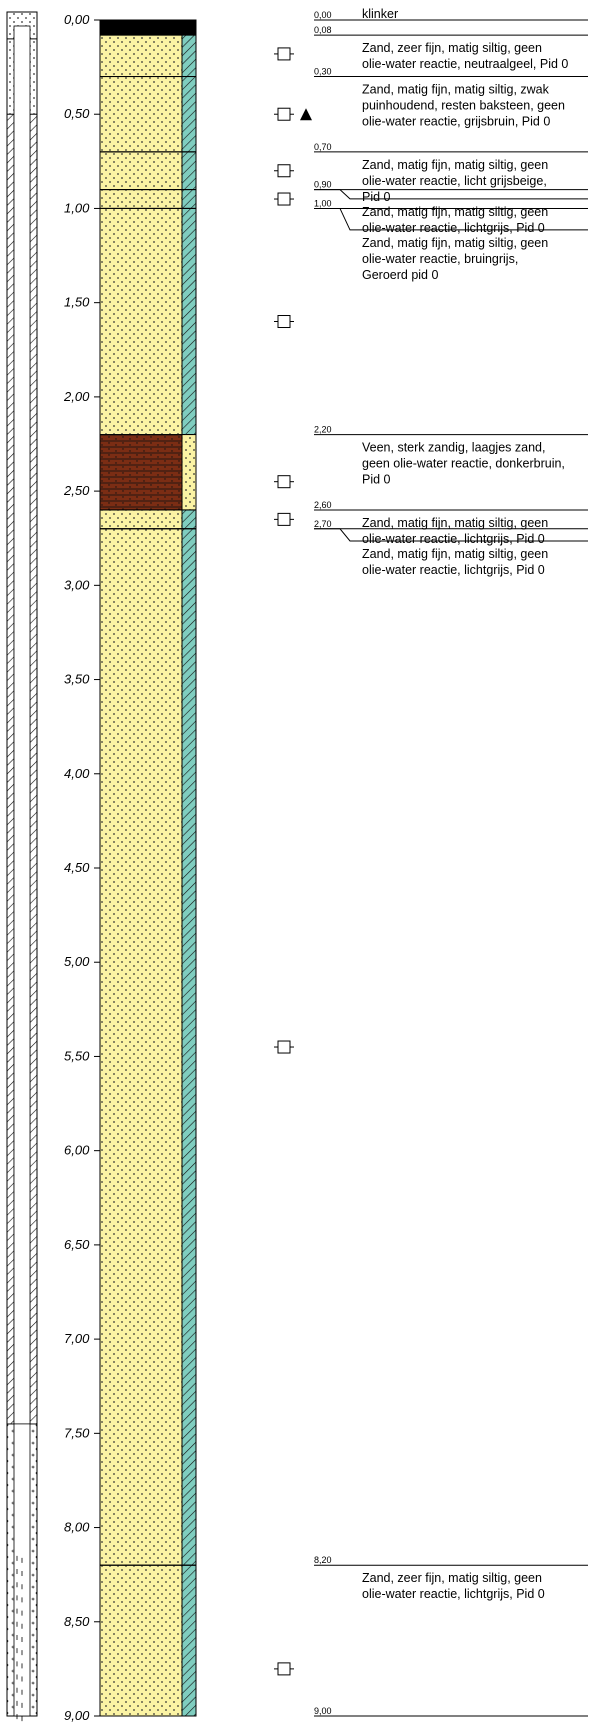  What do you see at coordinates (323, 1711) in the screenshot?
I see `bottom-depth-label: 9,00` at bounding box center [323, 1711].